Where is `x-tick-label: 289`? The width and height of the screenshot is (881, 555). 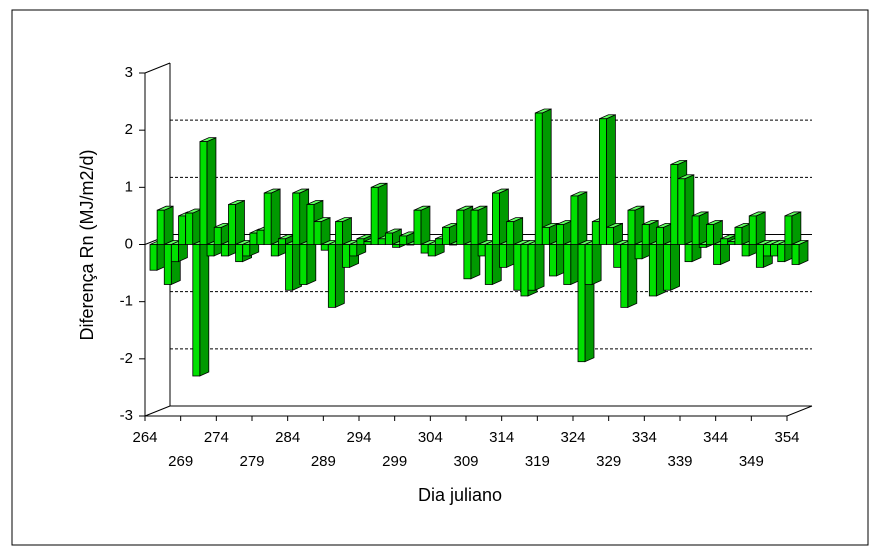
x-tick-label: 289 is located at coordinates (323, 461).